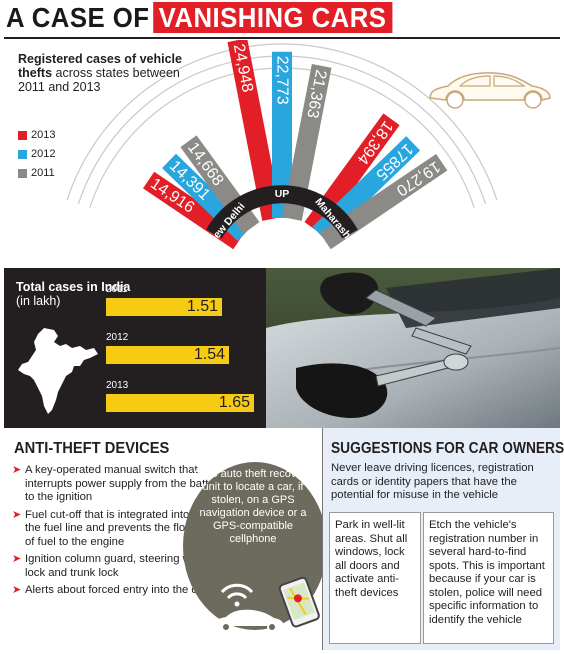 The width and height of the screenshot is (564, 654). I want to click on anti-theft-heading: ANTI-THEFT DEVICES, so click(92, 448).